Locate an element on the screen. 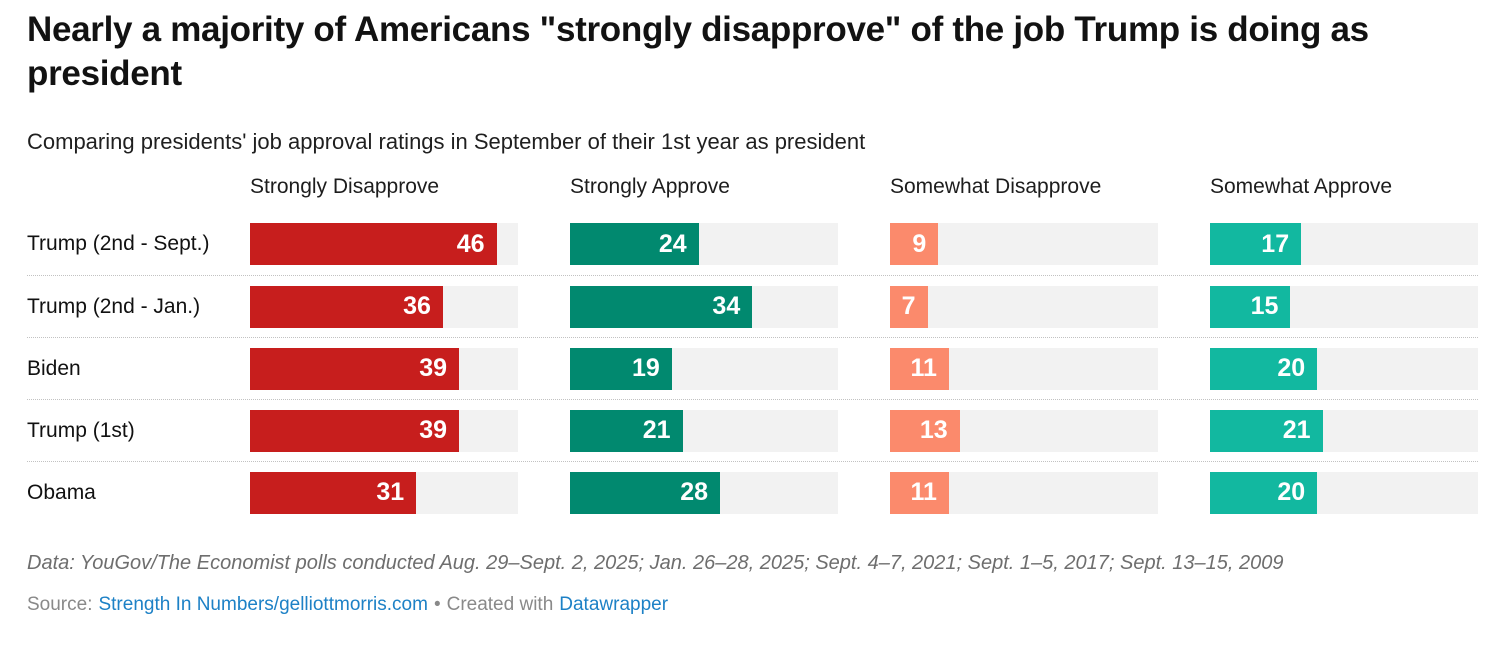 Image resolution: width=1488 pixels, height=656 pixels. bar-track: 7 is located at coordinates (1024, 306).